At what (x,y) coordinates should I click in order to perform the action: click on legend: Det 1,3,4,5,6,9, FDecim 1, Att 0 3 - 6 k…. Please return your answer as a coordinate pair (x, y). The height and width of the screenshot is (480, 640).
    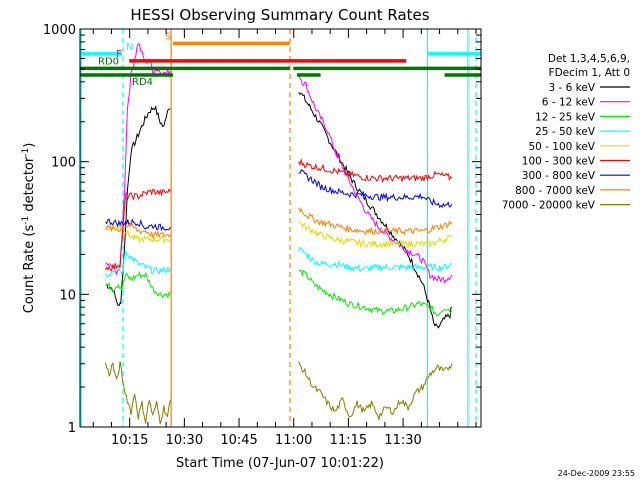
    Looking at the image, I should click on (566, 132).